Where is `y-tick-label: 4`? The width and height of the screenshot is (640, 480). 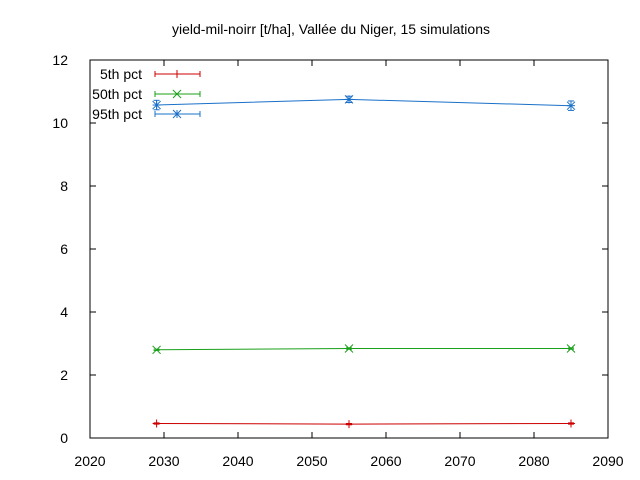
y-tick-label: 4 is located at coordinates (64, 312).